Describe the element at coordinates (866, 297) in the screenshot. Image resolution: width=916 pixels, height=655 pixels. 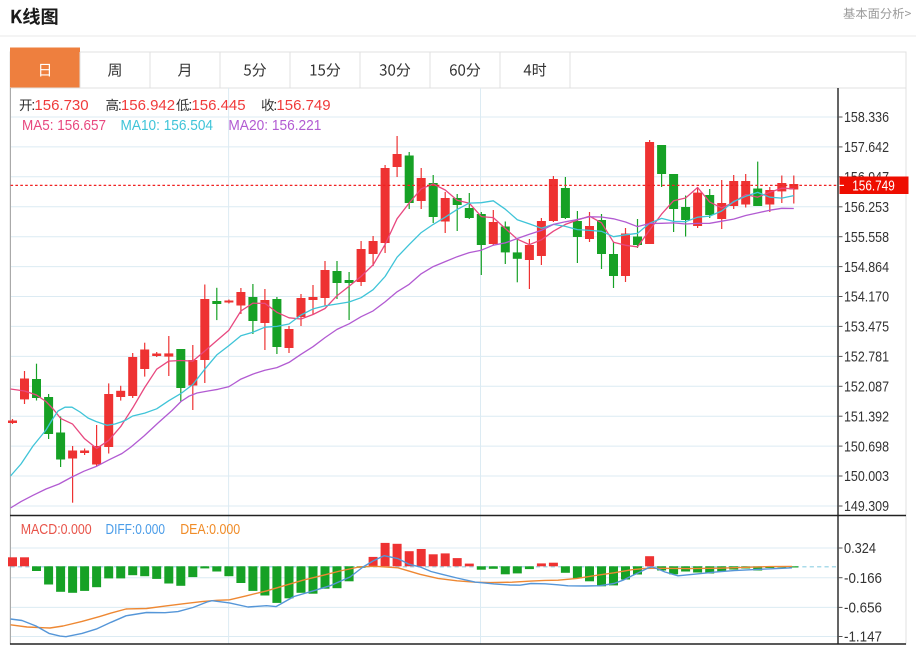
I see `svg-text: 154.170` at that location.